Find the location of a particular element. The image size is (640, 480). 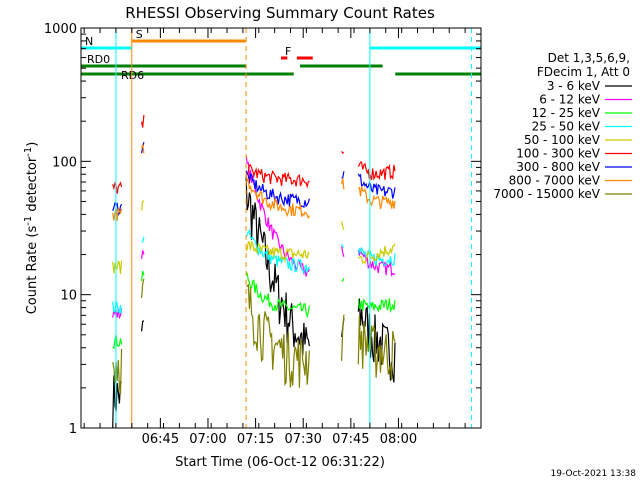

legend-entry: 800 - 7000 keV is located at coordinates (555, 181).